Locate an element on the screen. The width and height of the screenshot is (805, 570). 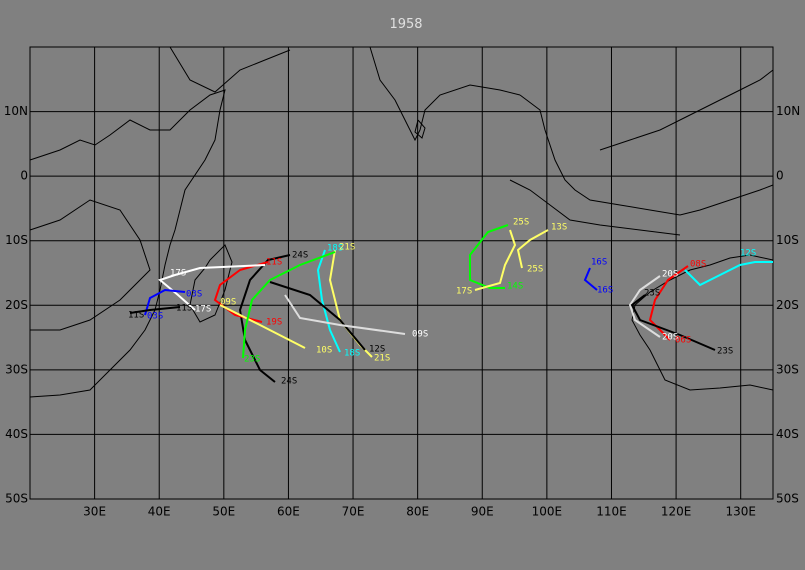
x-tick-label: 60E is located at coordinates (288, 512).